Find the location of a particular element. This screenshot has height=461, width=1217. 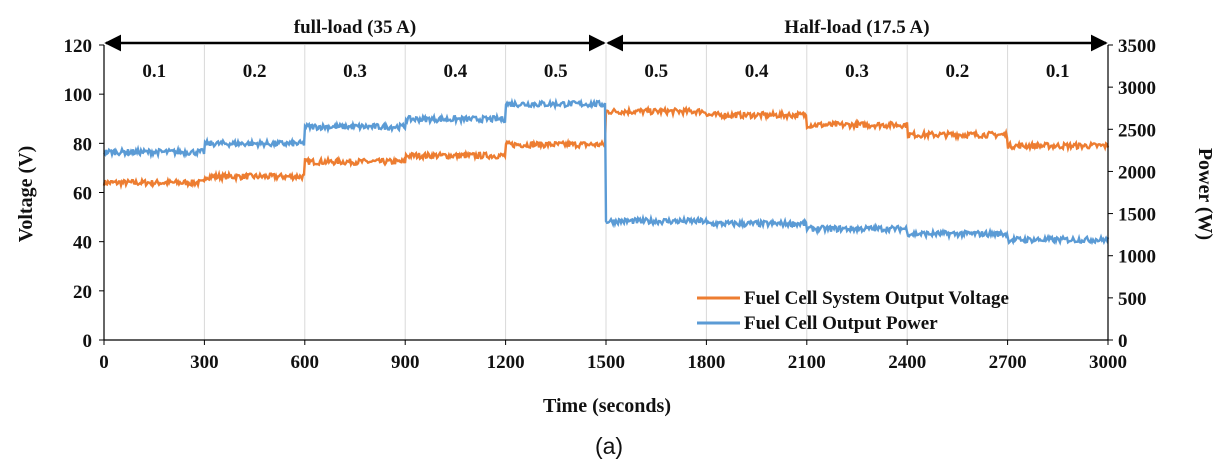

figure-caption: (a) is located at coordinates (609, 446).